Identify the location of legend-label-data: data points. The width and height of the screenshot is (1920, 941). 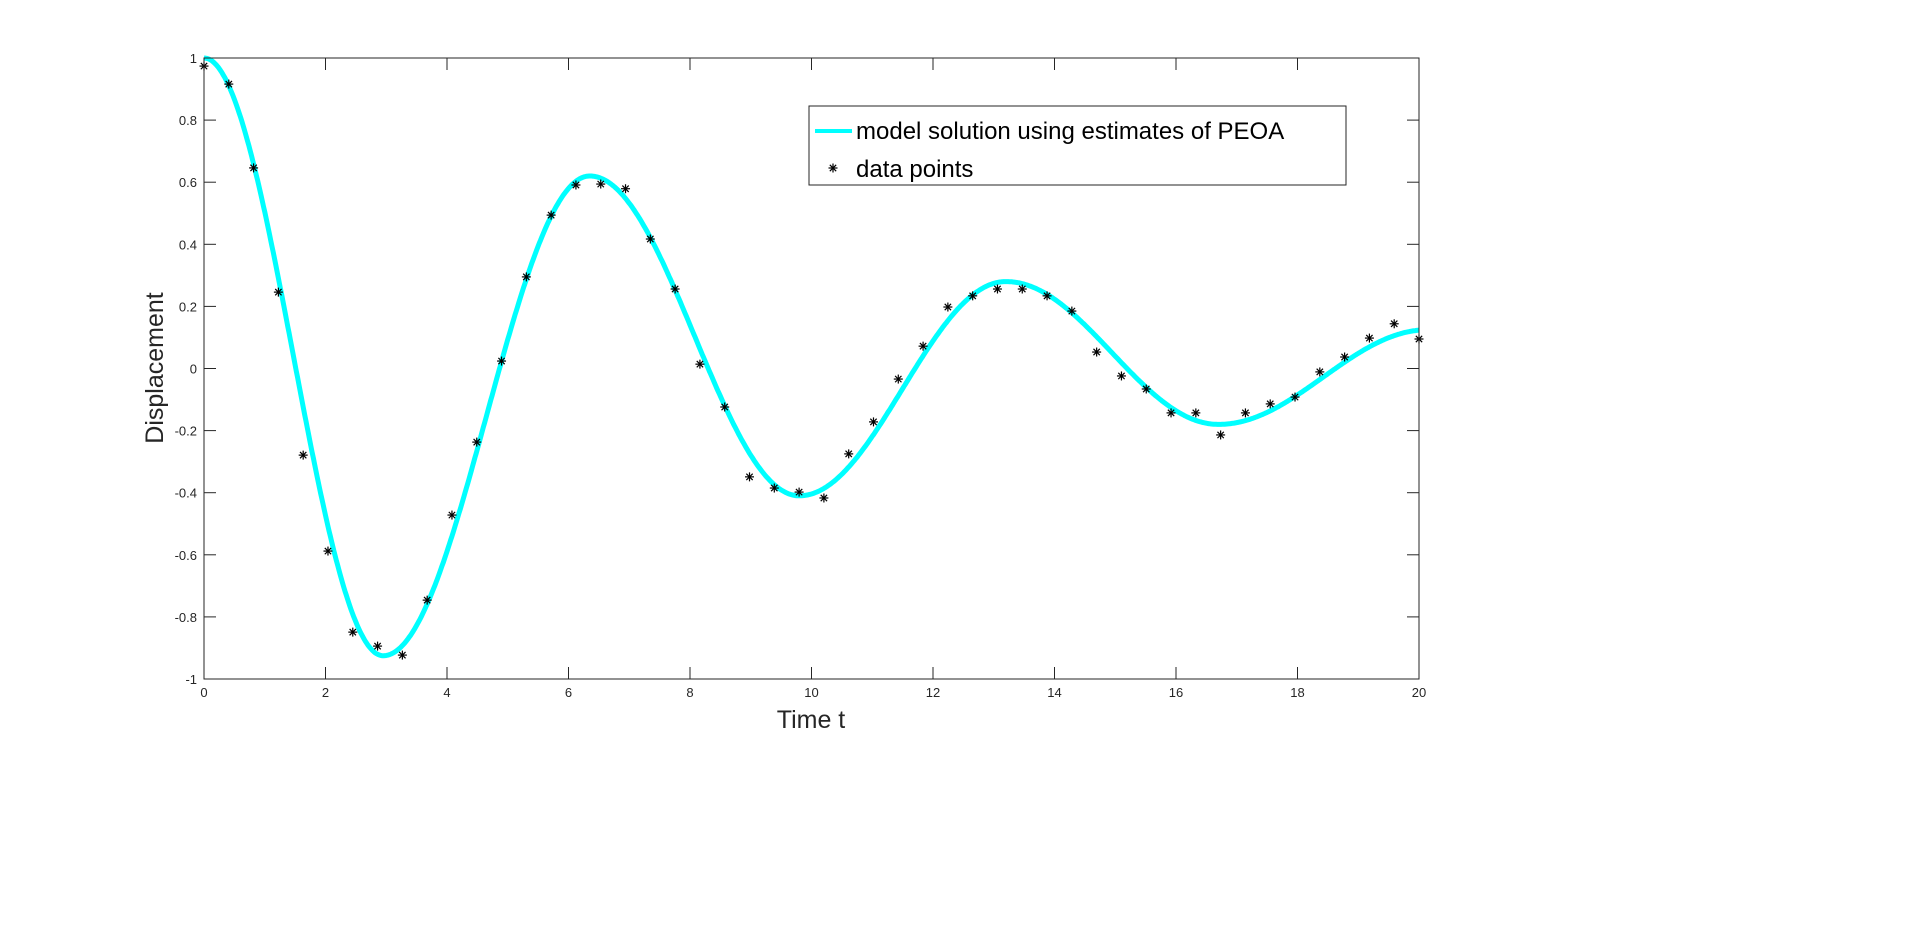
(914, 169).